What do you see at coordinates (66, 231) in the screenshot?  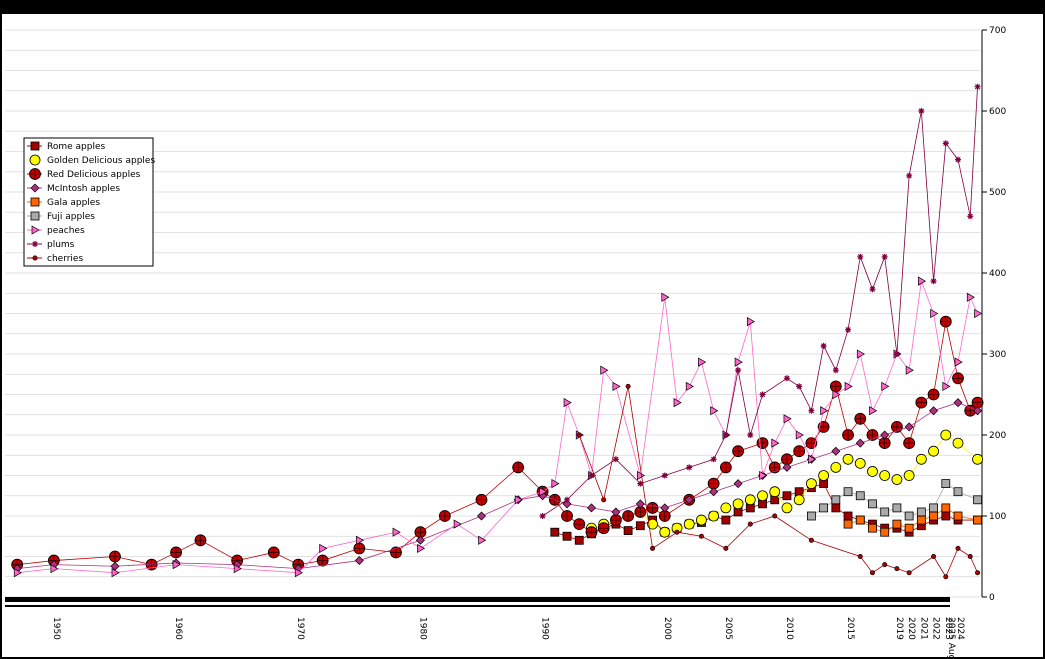 I see `legend-label: peaches` at bounding box center [66, 231].